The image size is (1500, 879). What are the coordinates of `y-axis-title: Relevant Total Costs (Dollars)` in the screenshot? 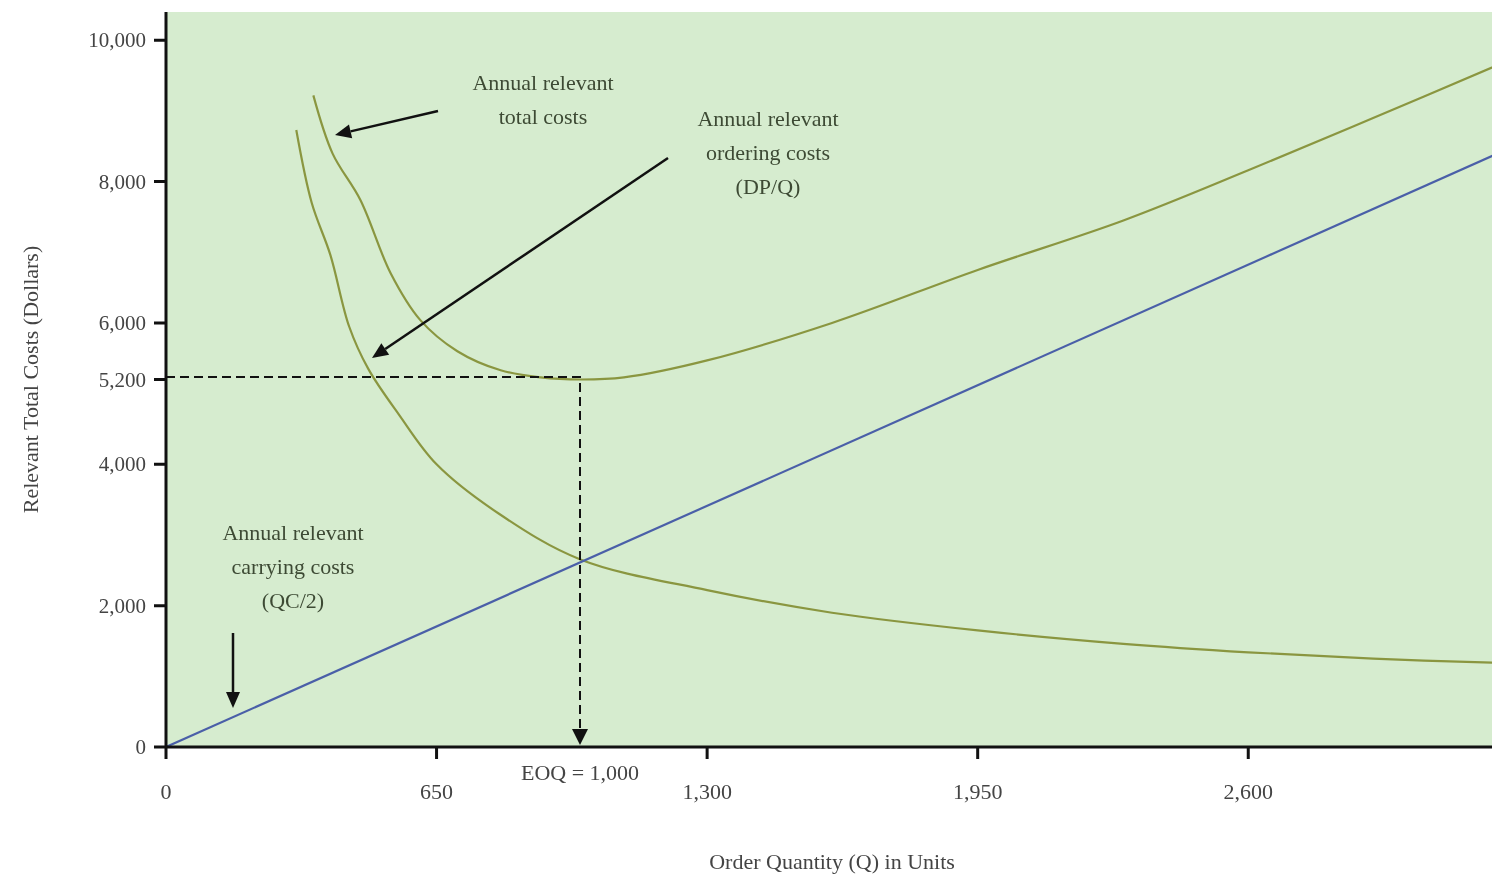 It's located at (30, 379).